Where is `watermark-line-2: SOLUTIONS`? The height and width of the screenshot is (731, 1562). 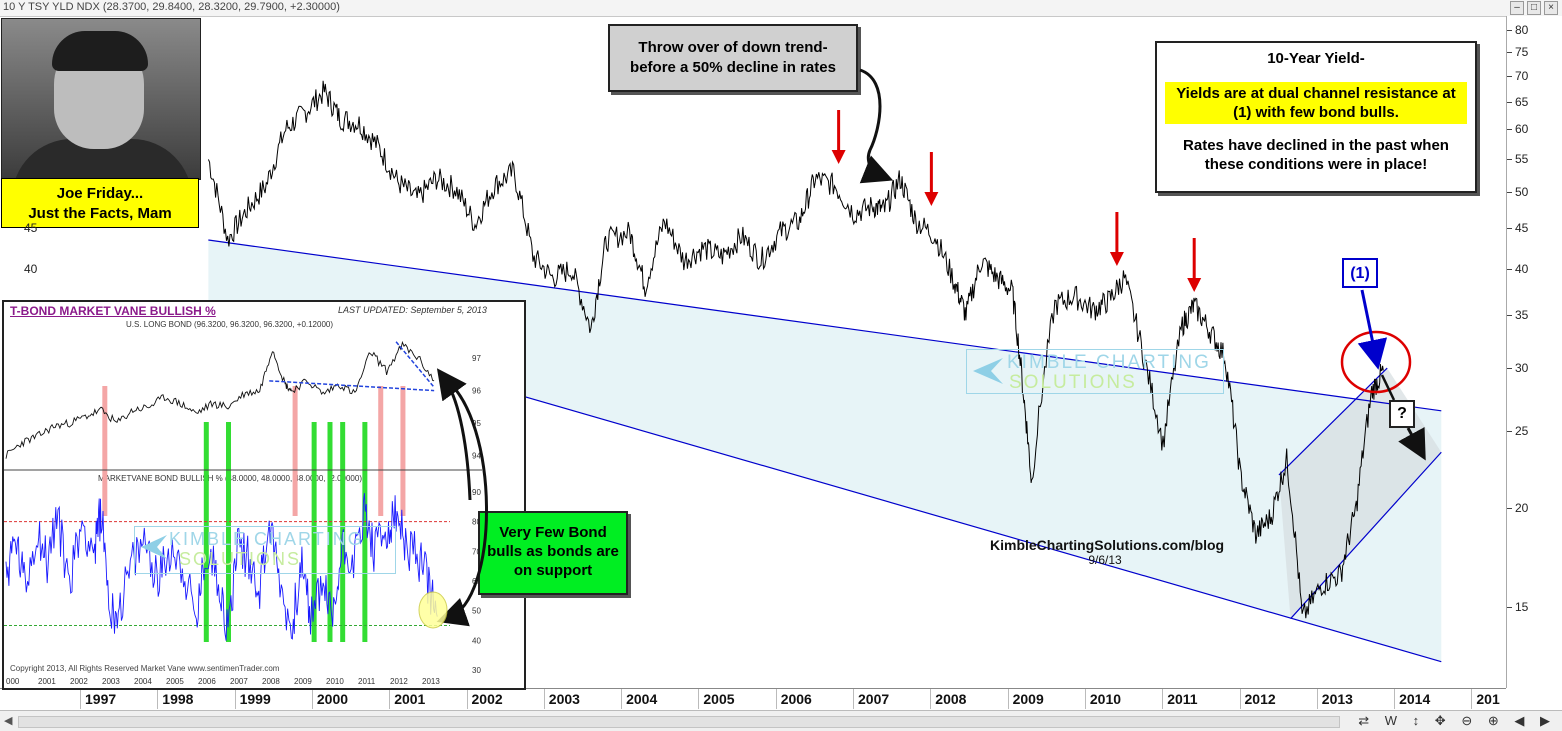 watermark-line-2: SOLUTIONS is located at coordinates (1073, 382).